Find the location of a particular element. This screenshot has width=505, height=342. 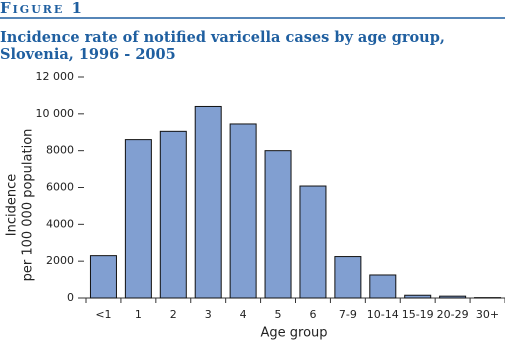

x-tick-label: 20-29 is located at coordinates (453, 314).